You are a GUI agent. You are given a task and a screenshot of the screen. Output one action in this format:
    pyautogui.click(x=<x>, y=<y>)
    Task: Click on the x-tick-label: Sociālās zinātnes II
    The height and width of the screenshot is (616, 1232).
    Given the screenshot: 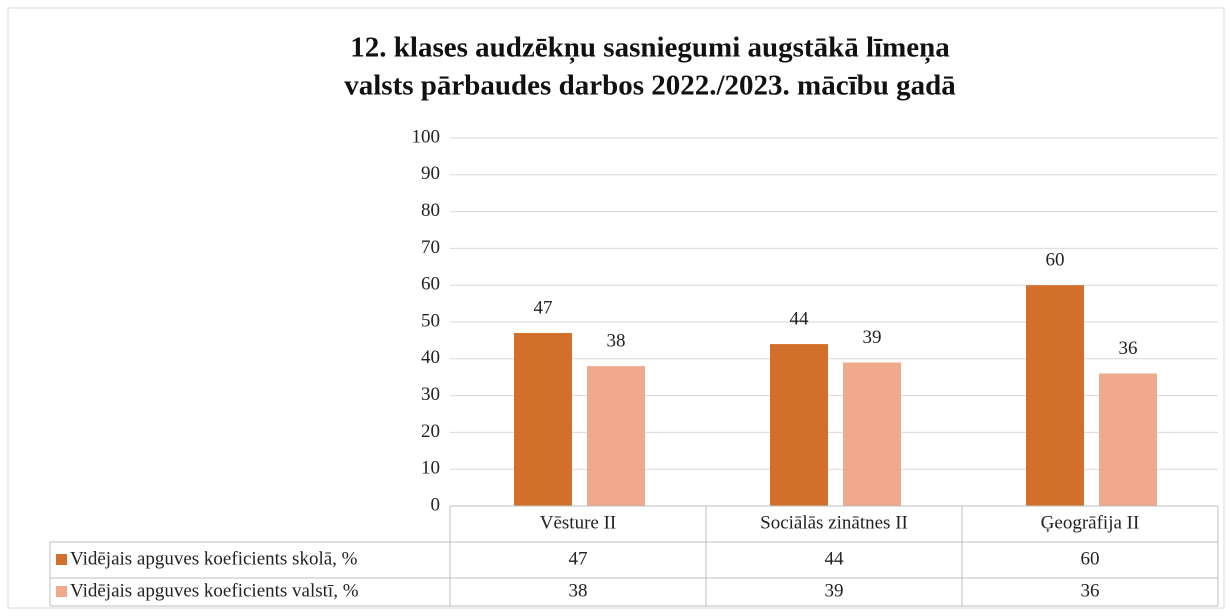 What is the action you would take?
    pyautogui.click(x=834, y=522)
    